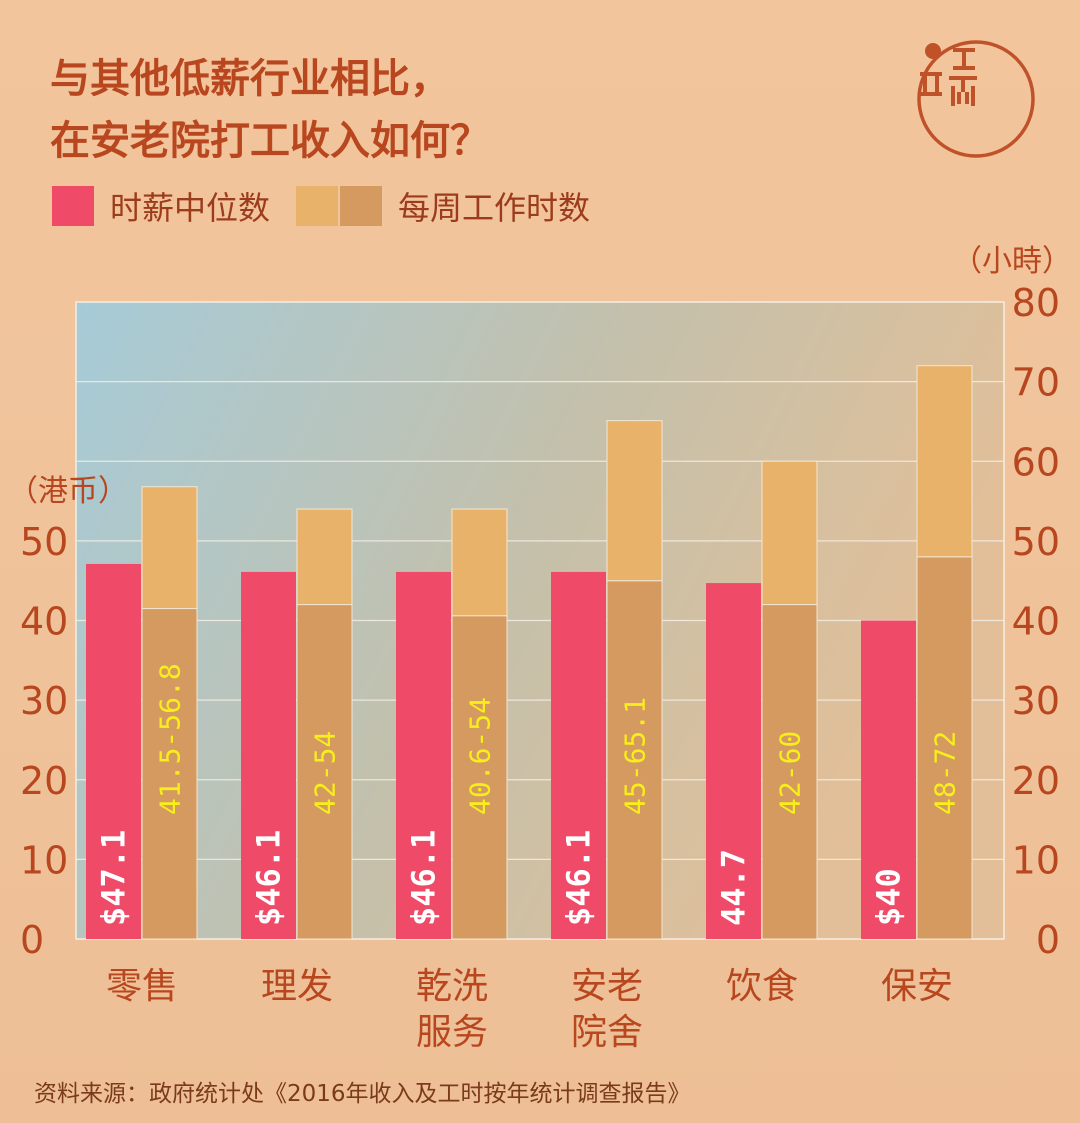  Describe the element at coordinates (452, 1032) in the screenshot. I see `category-label: 服务` at that location.